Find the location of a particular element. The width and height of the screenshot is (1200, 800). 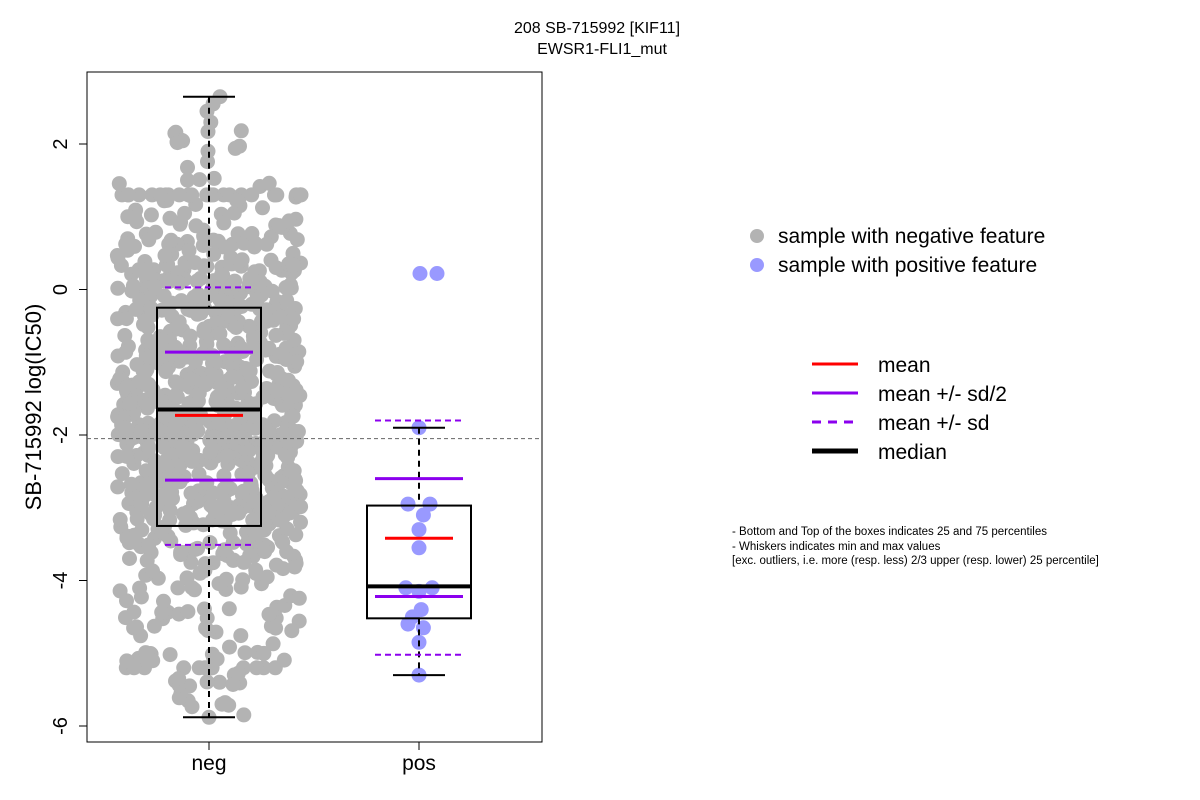

y-tick-label: 0 is located at coordinates (61, 289).